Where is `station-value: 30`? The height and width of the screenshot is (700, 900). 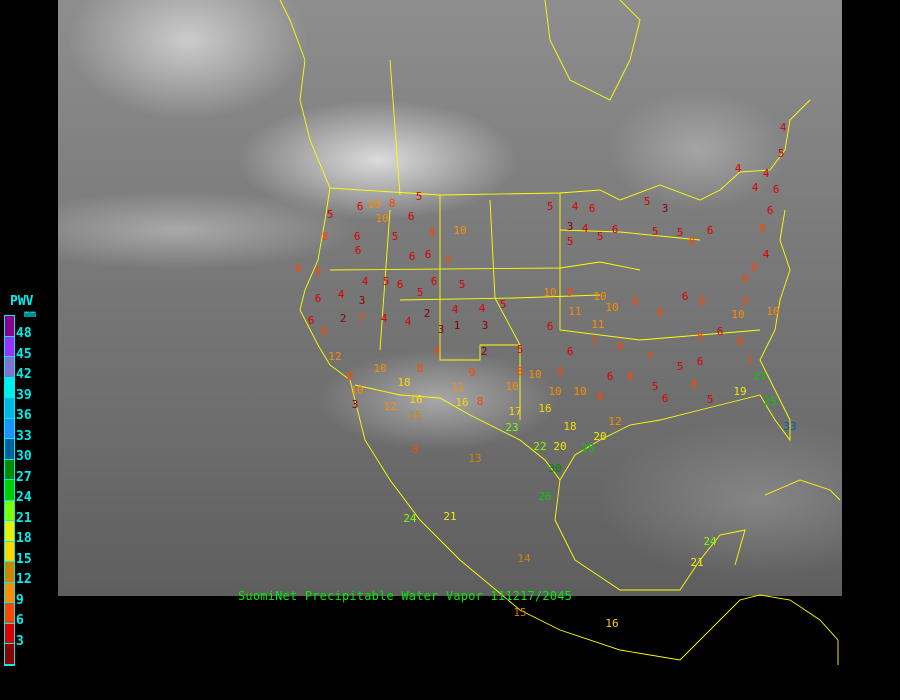
station-value: 30 is located at coordinates (554, 468).